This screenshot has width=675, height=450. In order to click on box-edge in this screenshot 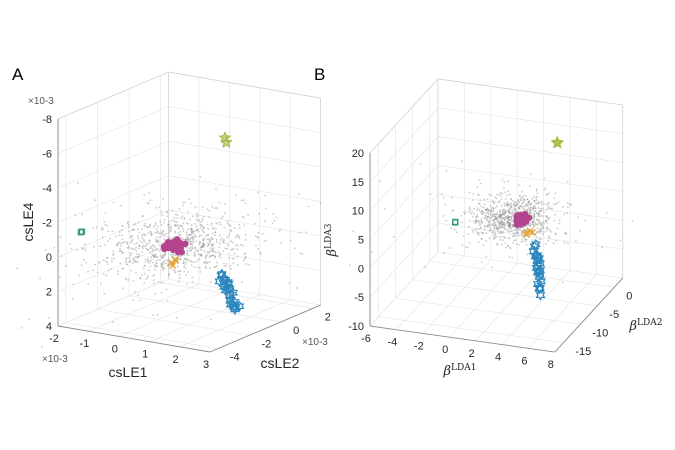, I will do `click(530, 92)`.